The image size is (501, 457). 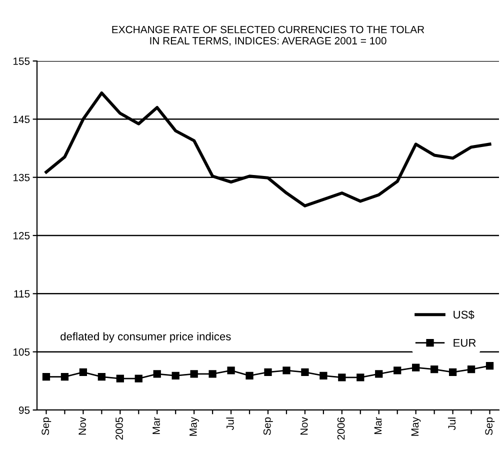 I want to click on x-tick-label: 2006, so click(x=341, y=428).